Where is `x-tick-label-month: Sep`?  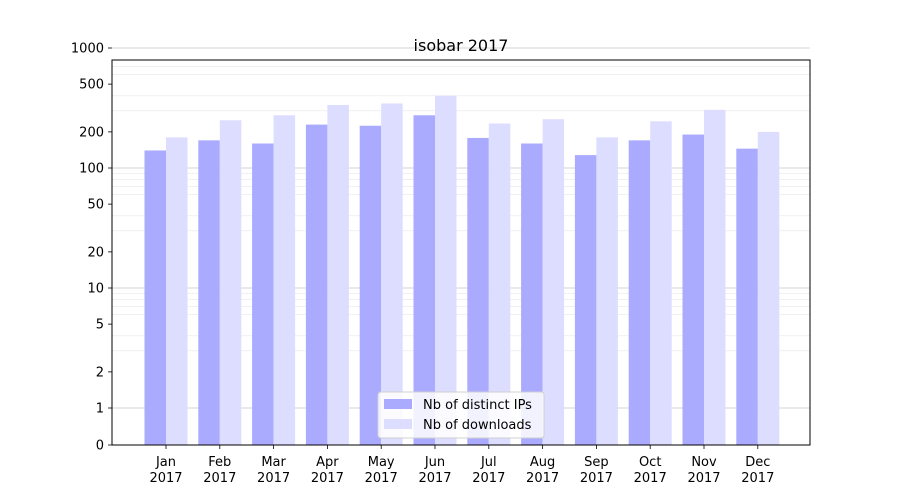
x-tick-label-month: Sep is located at coordinates (596, 462).